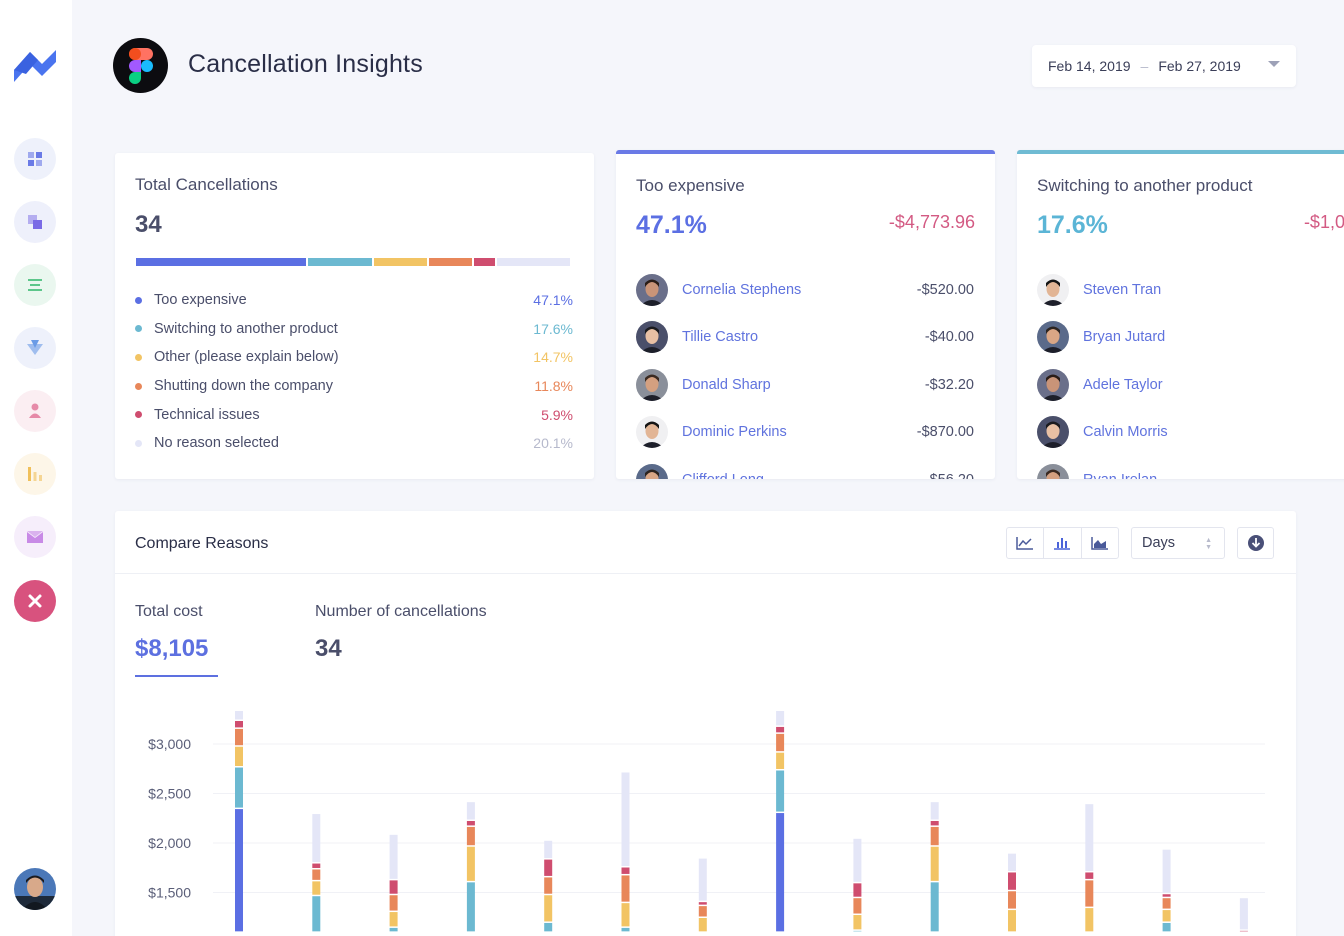  I want to click on sidebar-item-mail, so click(35, 537).